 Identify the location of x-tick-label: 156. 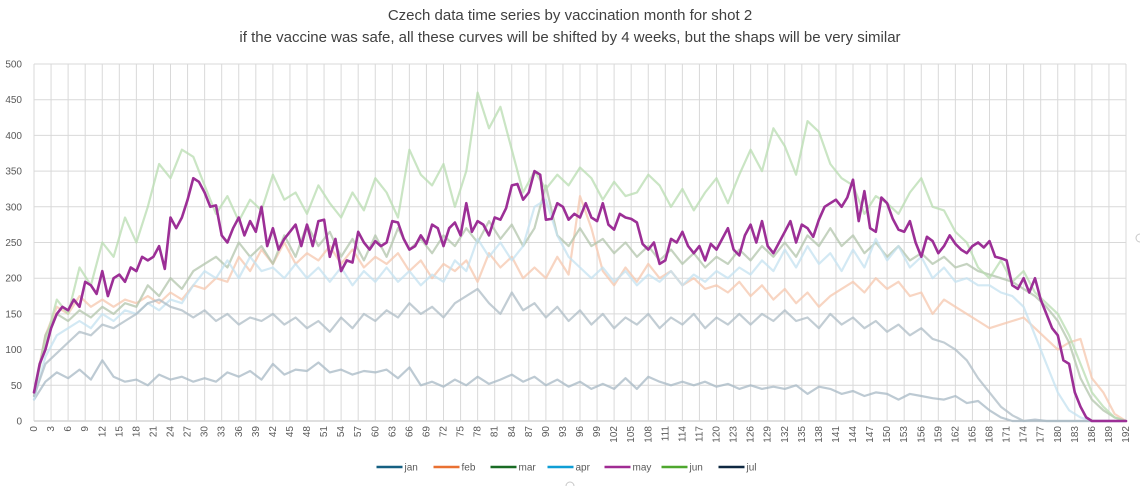
(921, 434).